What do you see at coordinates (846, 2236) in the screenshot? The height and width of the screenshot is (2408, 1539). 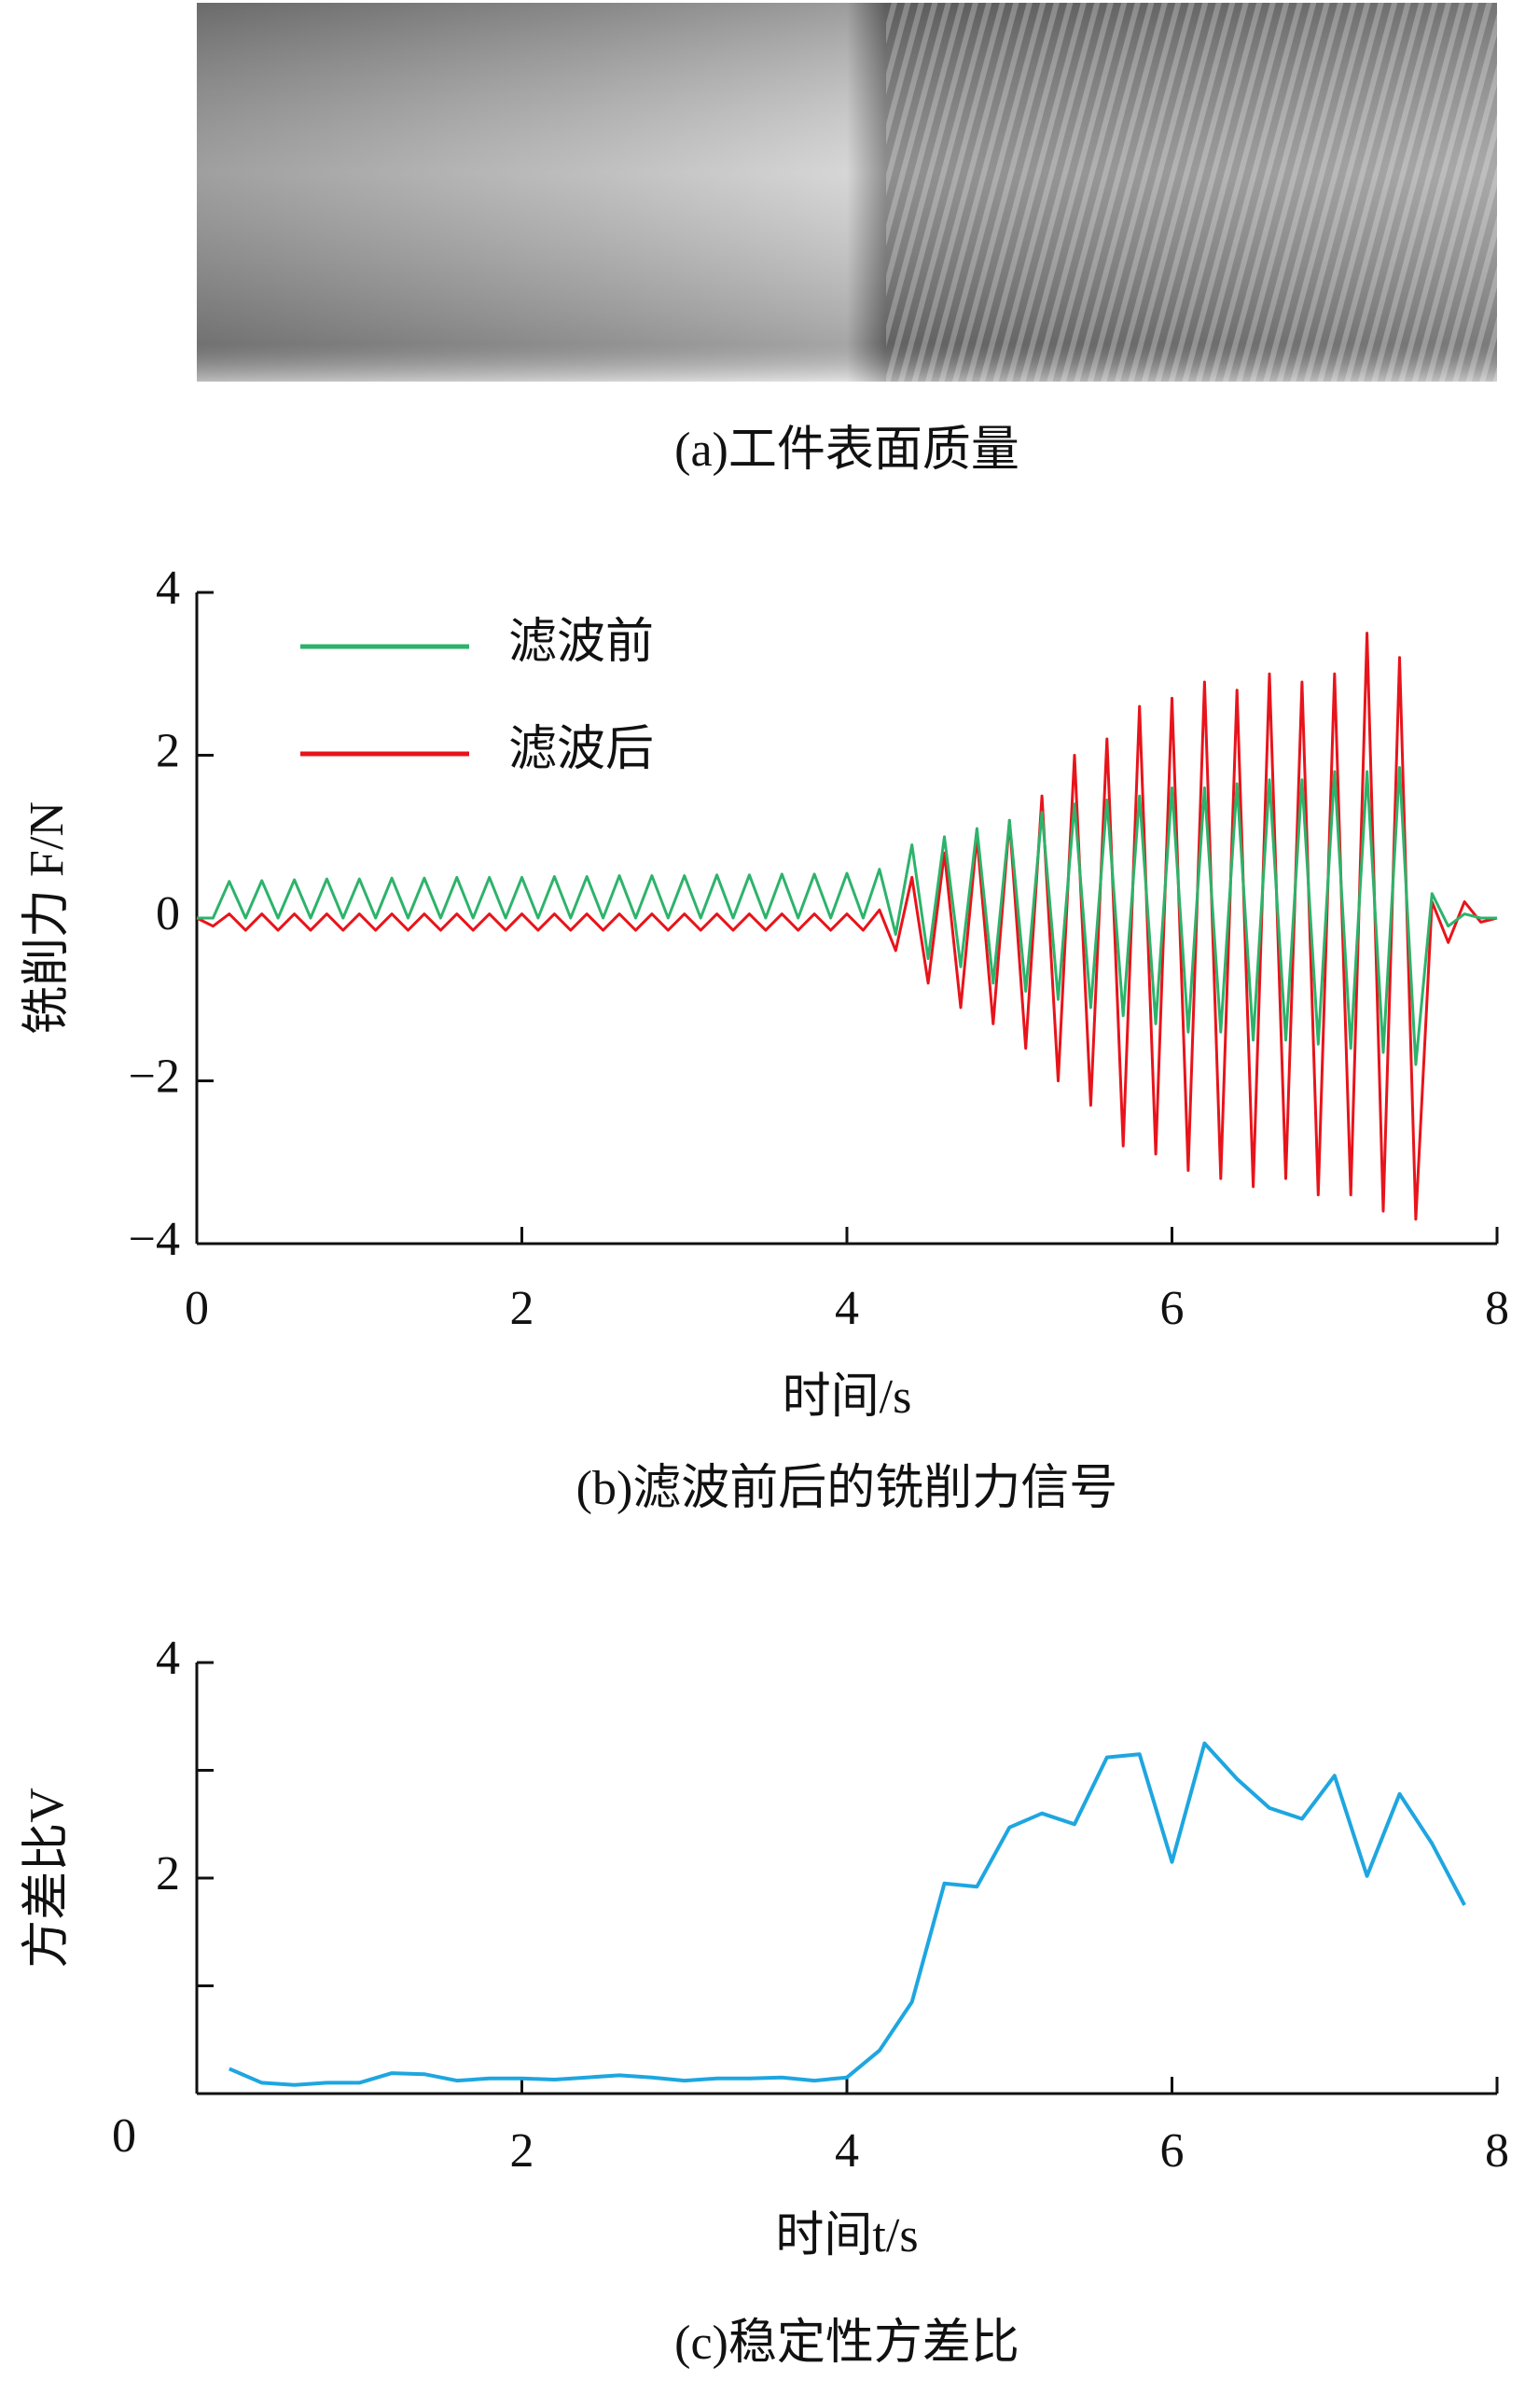 I see `x-axis-label: 时间t/s` at bounding box center [846, 2236].